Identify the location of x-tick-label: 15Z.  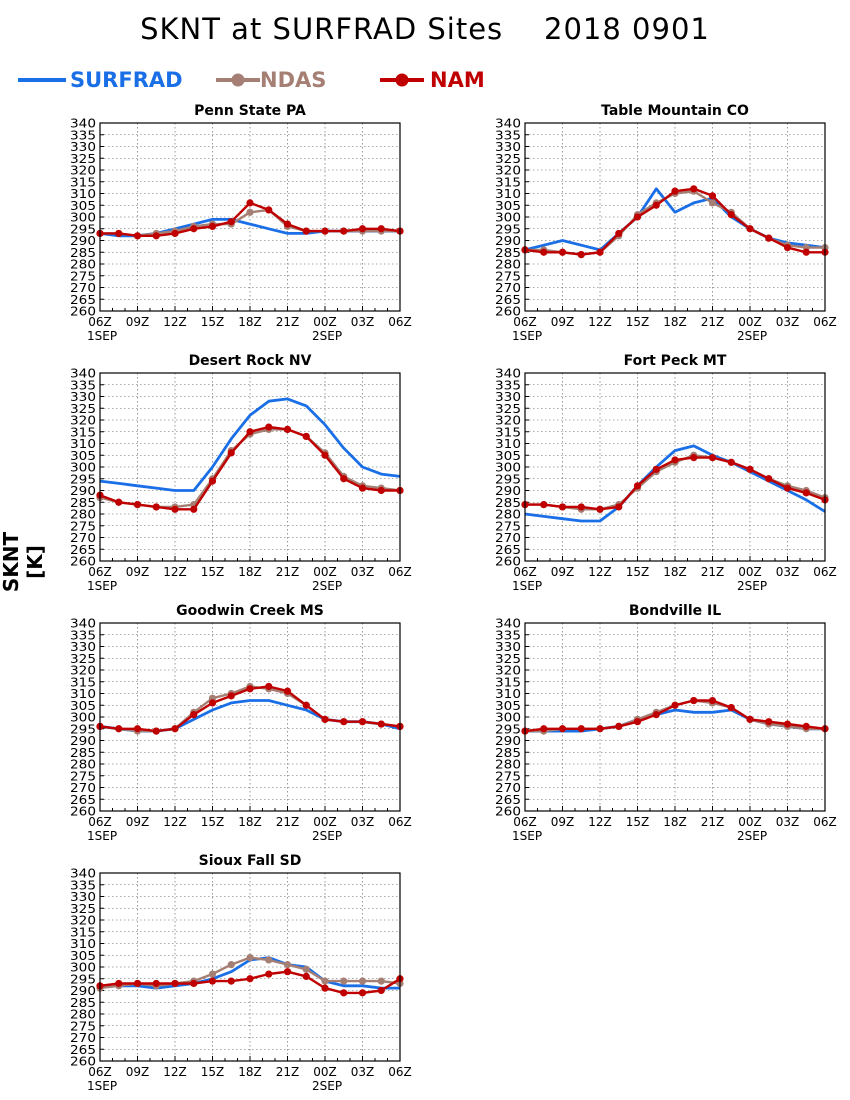
(213, 1072).